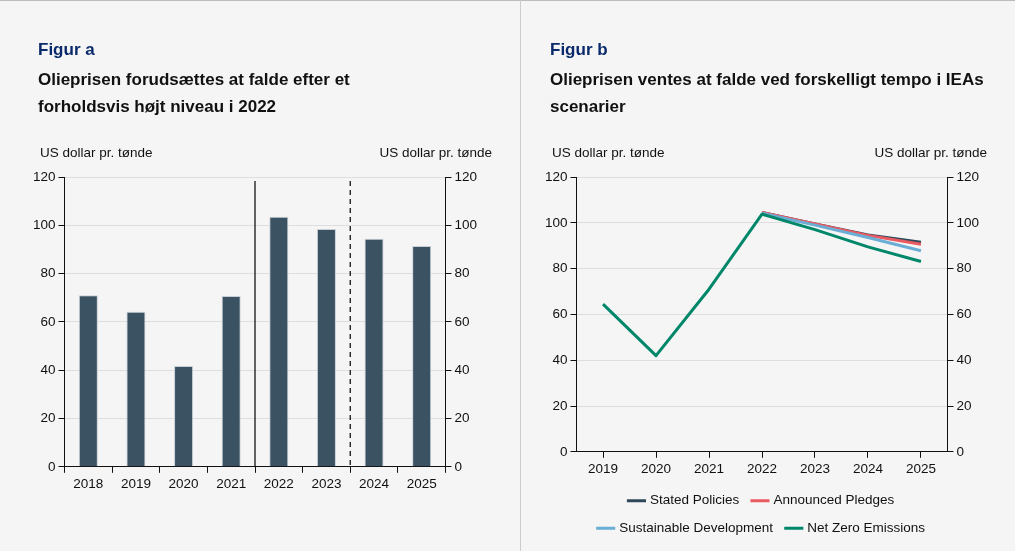 The image size is (1015, 551). I want to click on legend-label: Net Zero Emissions, so click(866, 527).